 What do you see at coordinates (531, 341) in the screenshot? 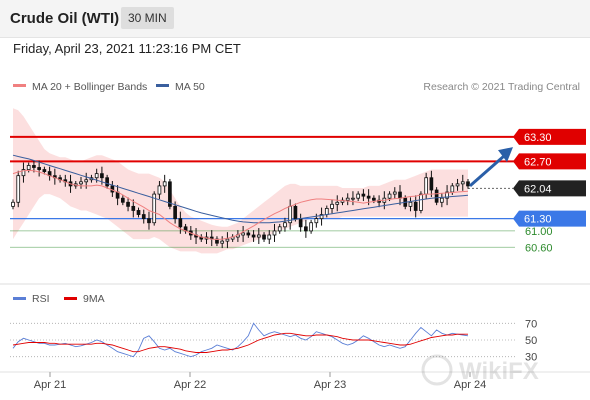
I see `rsi-tick-label-1: 50` at bounding box center [531, 341].